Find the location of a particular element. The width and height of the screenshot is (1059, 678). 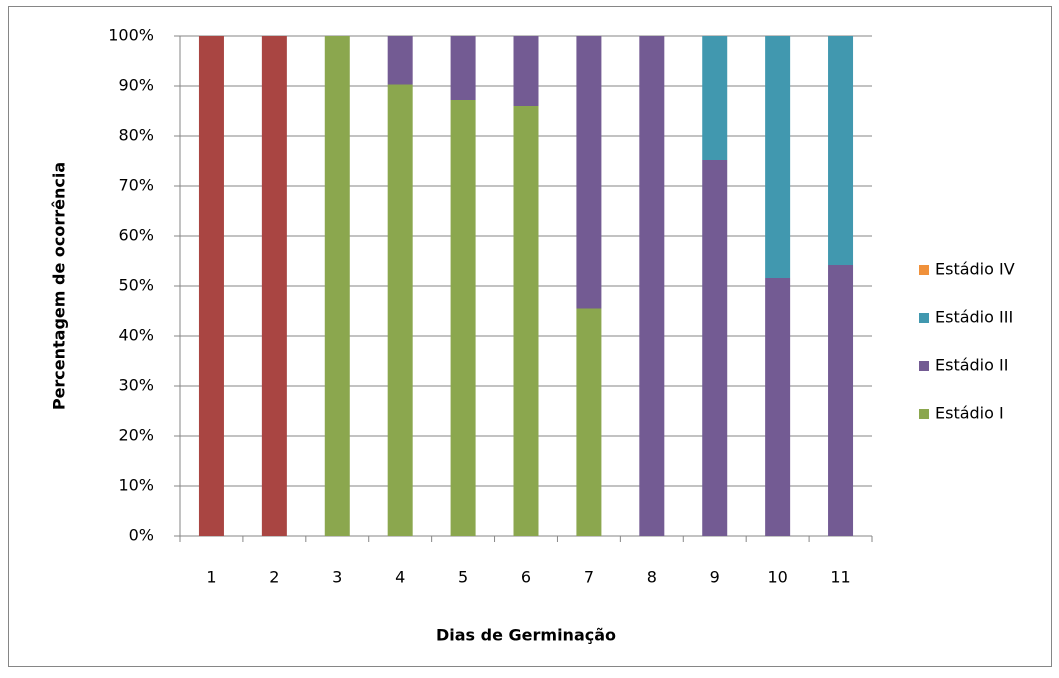

x-tick-label: 1 is located at coordinates (211, 577).